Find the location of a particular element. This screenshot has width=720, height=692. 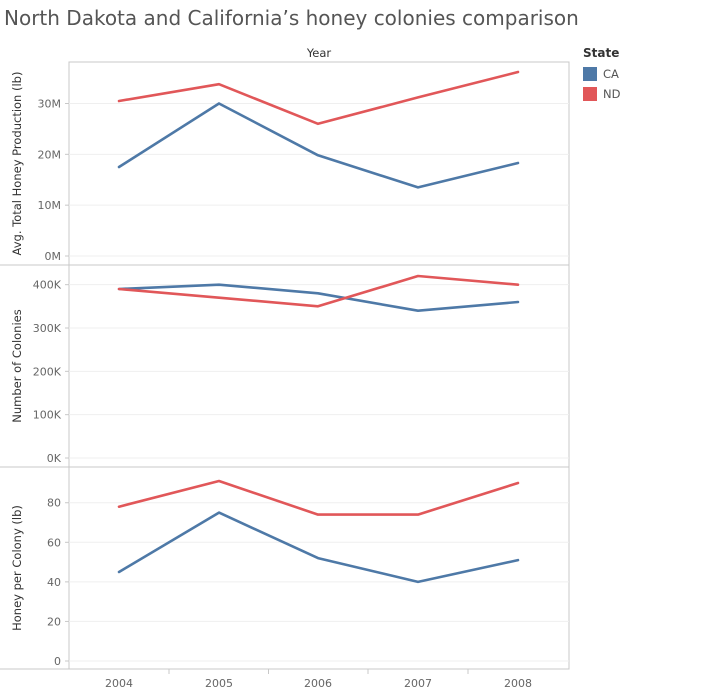

legend: State CA ND is located at coordinates (601, 75).